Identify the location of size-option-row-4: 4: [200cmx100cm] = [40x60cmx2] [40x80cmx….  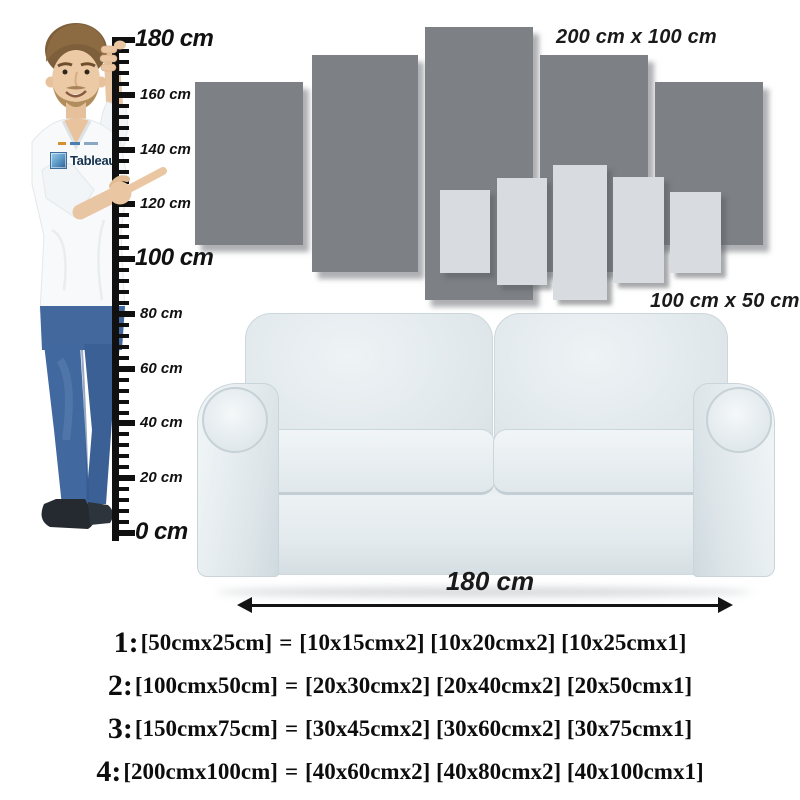
(400, 771).